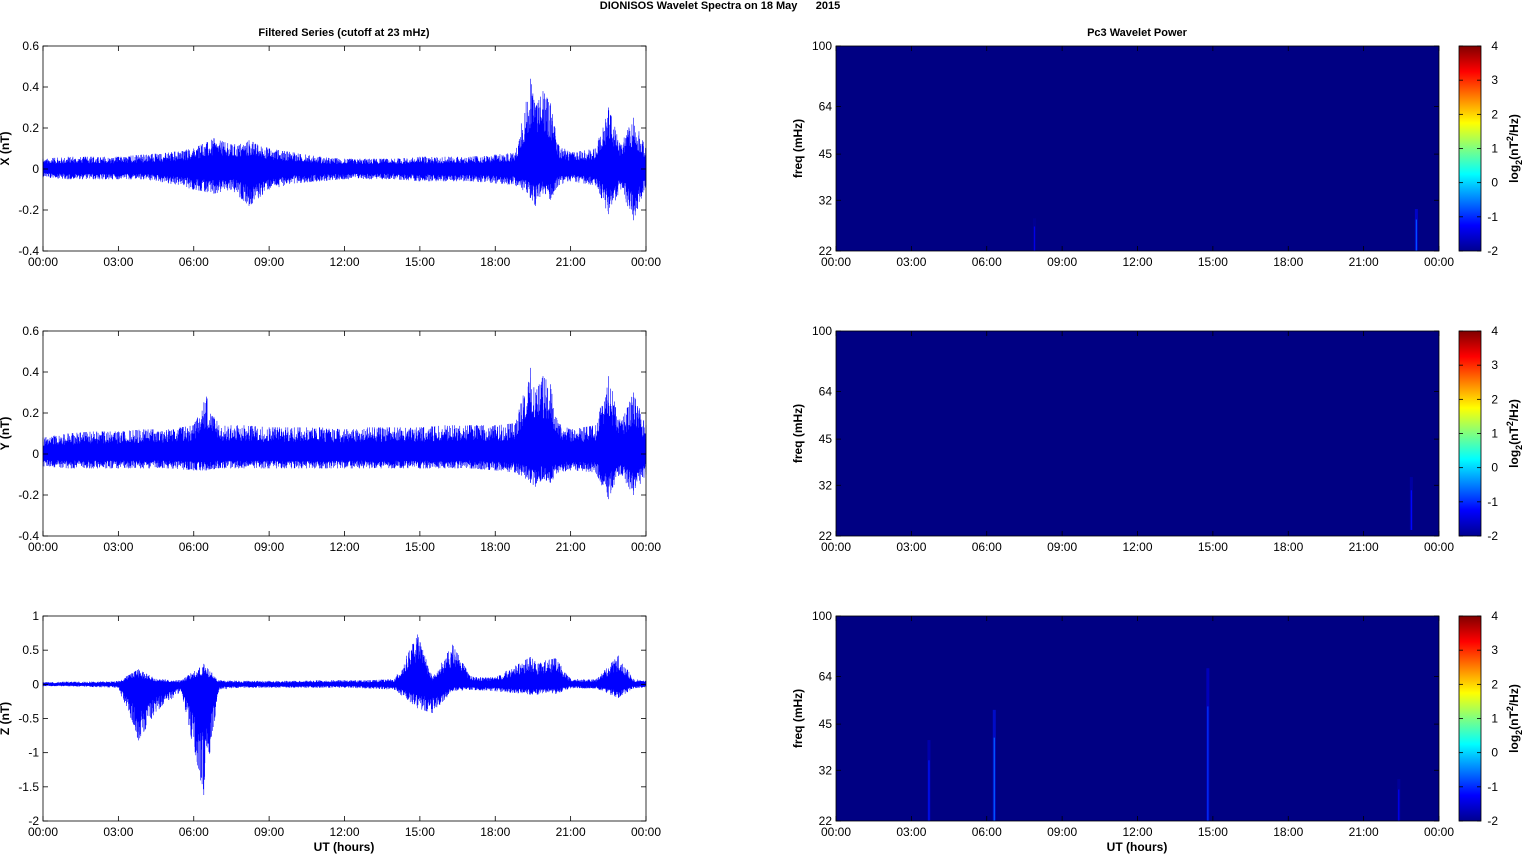  What do you see at coordinates (33, 753) in the screenshot?
I see `ytick-label: -1` at bounding box center [33, 753].